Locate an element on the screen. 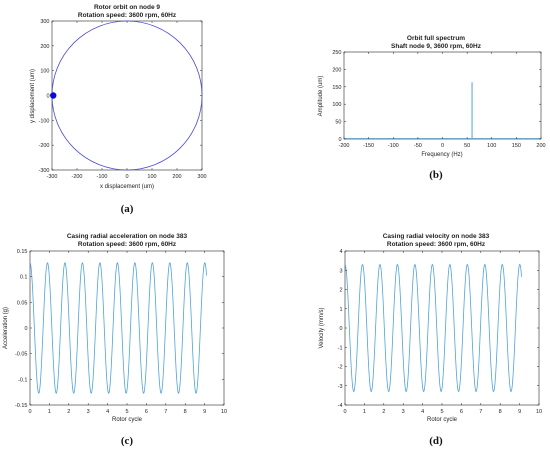  panel-a-x-ticks: -300 -200 -100 0 100 200 300 is located at coordinates (126, 100).